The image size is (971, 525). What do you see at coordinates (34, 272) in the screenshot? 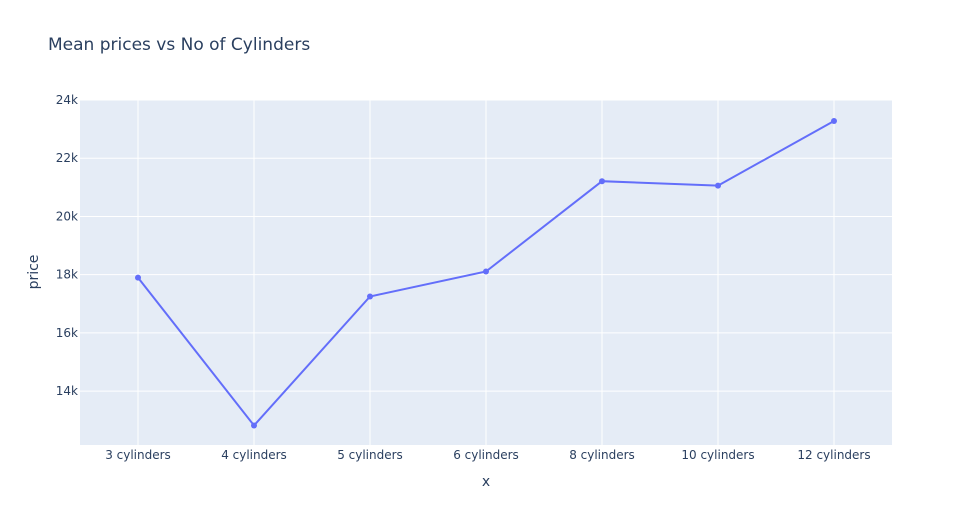
I see `y-axis-title: price` at bounding box center [34, 272].